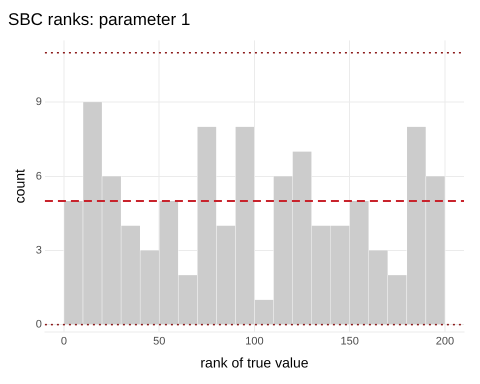  I want to click on y-tick-label: 0, so click(39, 324).